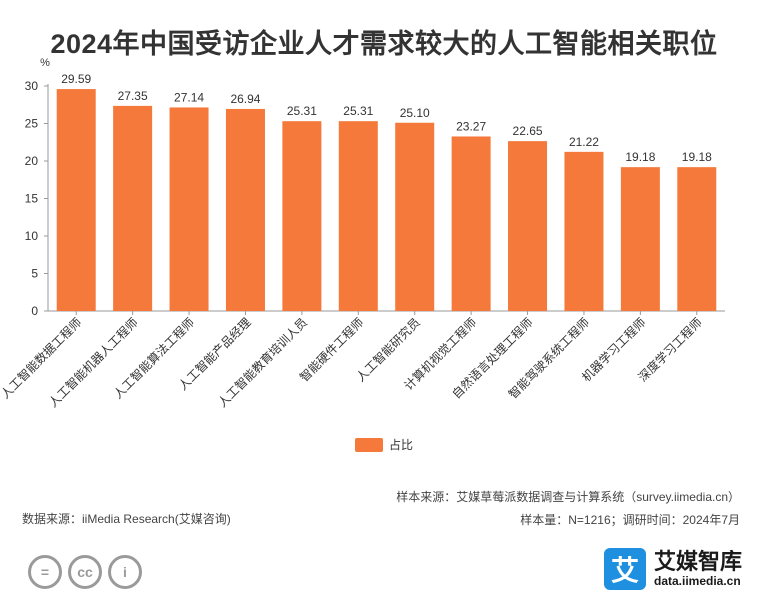  Describe the element at coordinates (471, 126) in the screenshot. I see `data-label: 23.27` at that location.